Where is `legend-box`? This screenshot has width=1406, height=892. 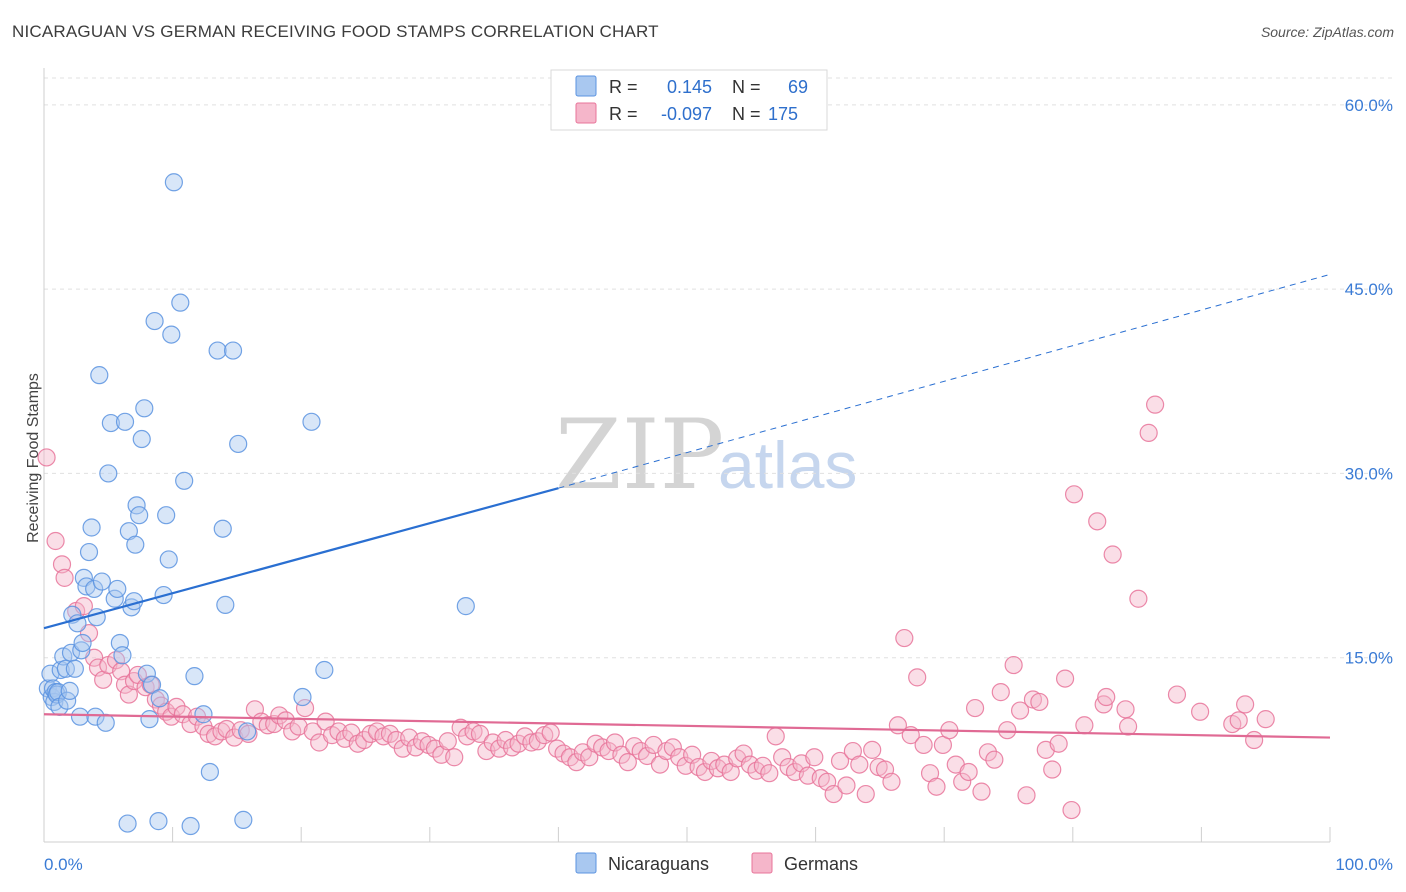 legend-box is located at coordinates (689, 100).